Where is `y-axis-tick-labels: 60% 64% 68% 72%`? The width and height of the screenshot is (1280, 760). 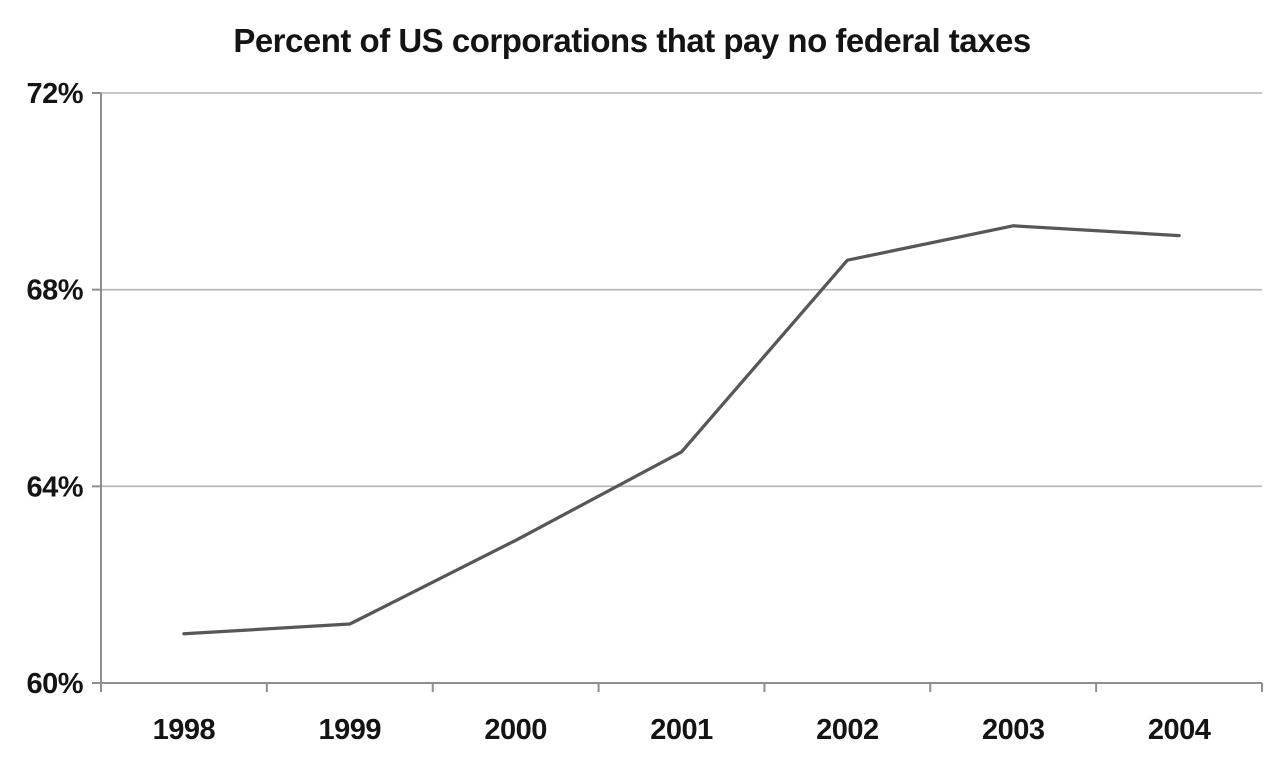 y-axis-tick-labels: 60% 64% 68% 72% is located at coordinates (55, 389).